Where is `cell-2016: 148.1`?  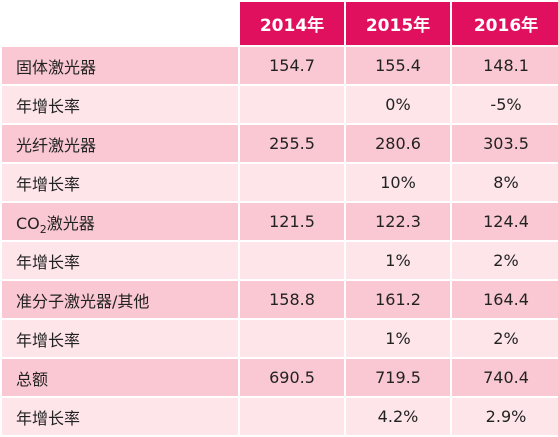 cell-2016: 148.1 is located at coordinates (505, 65).